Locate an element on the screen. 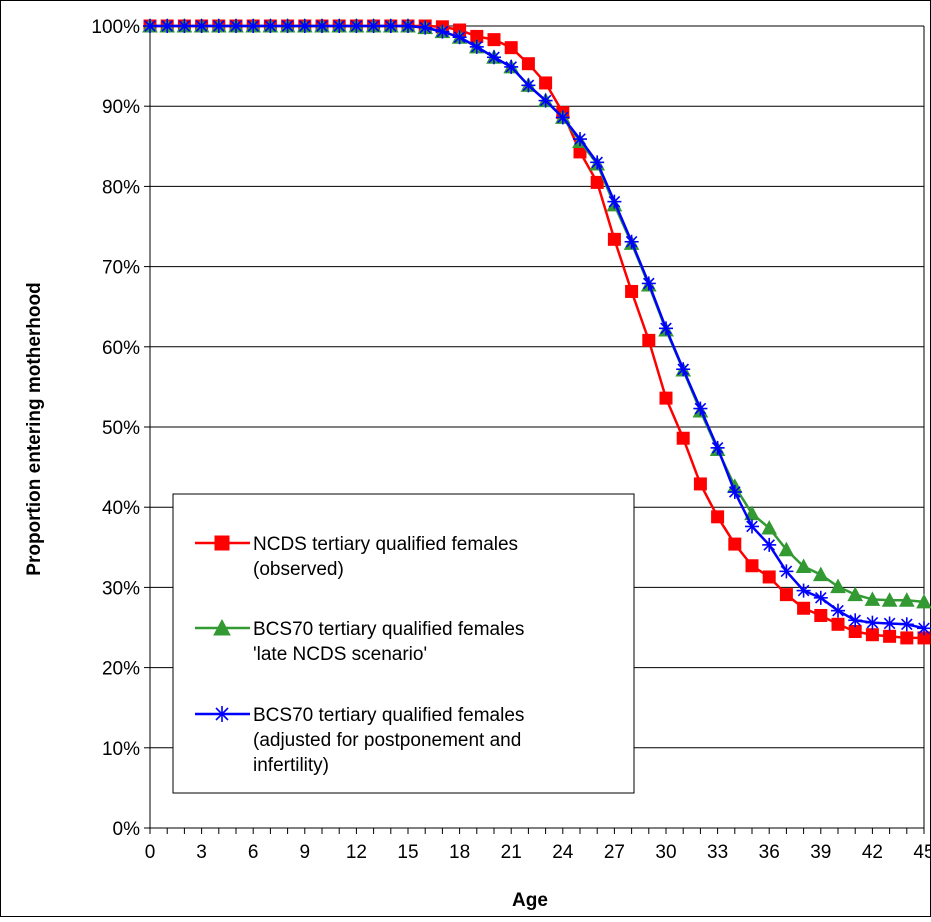 This screenshot has width=931, height=922. y-tick-label: 20% is located at coordinates (121, 669).